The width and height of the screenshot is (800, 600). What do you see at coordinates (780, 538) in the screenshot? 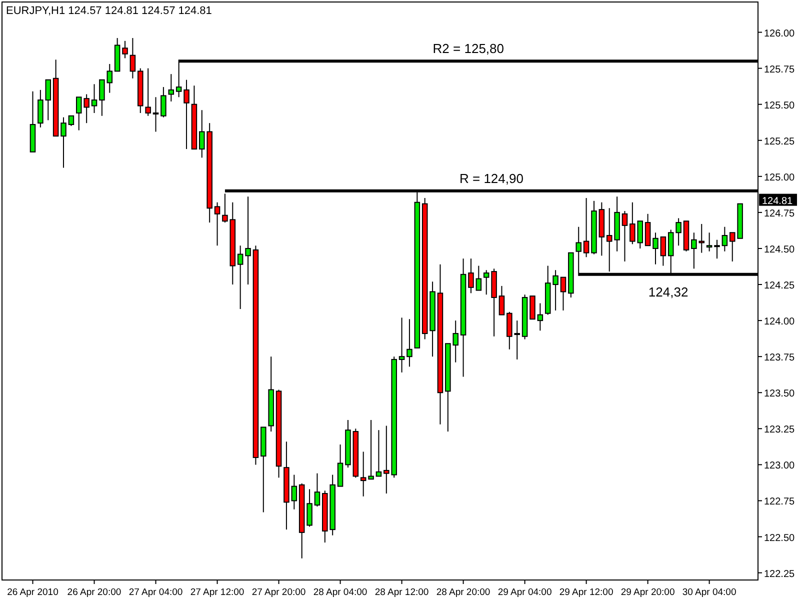
I see `y-tick-label: 122.50` at bounding box center [780, 538].